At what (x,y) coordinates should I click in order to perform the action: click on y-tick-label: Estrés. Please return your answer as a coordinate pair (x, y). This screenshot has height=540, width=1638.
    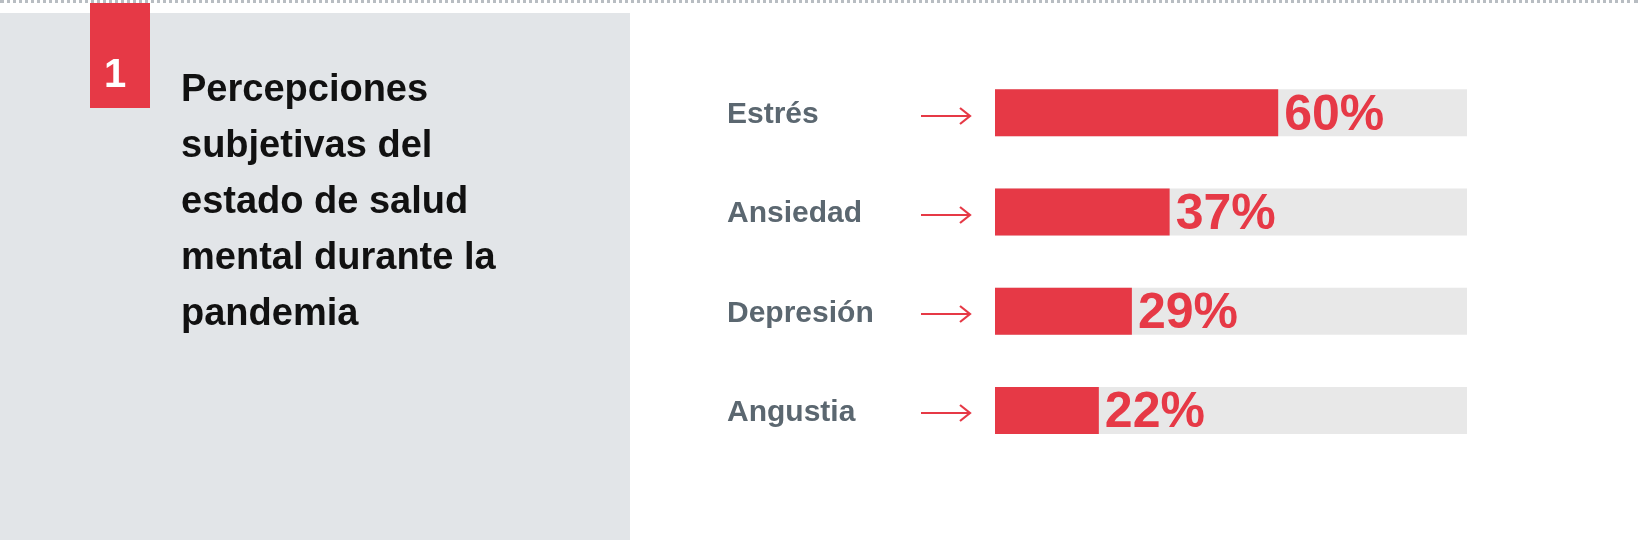
    Looking at the image, I should click on (773, 113).